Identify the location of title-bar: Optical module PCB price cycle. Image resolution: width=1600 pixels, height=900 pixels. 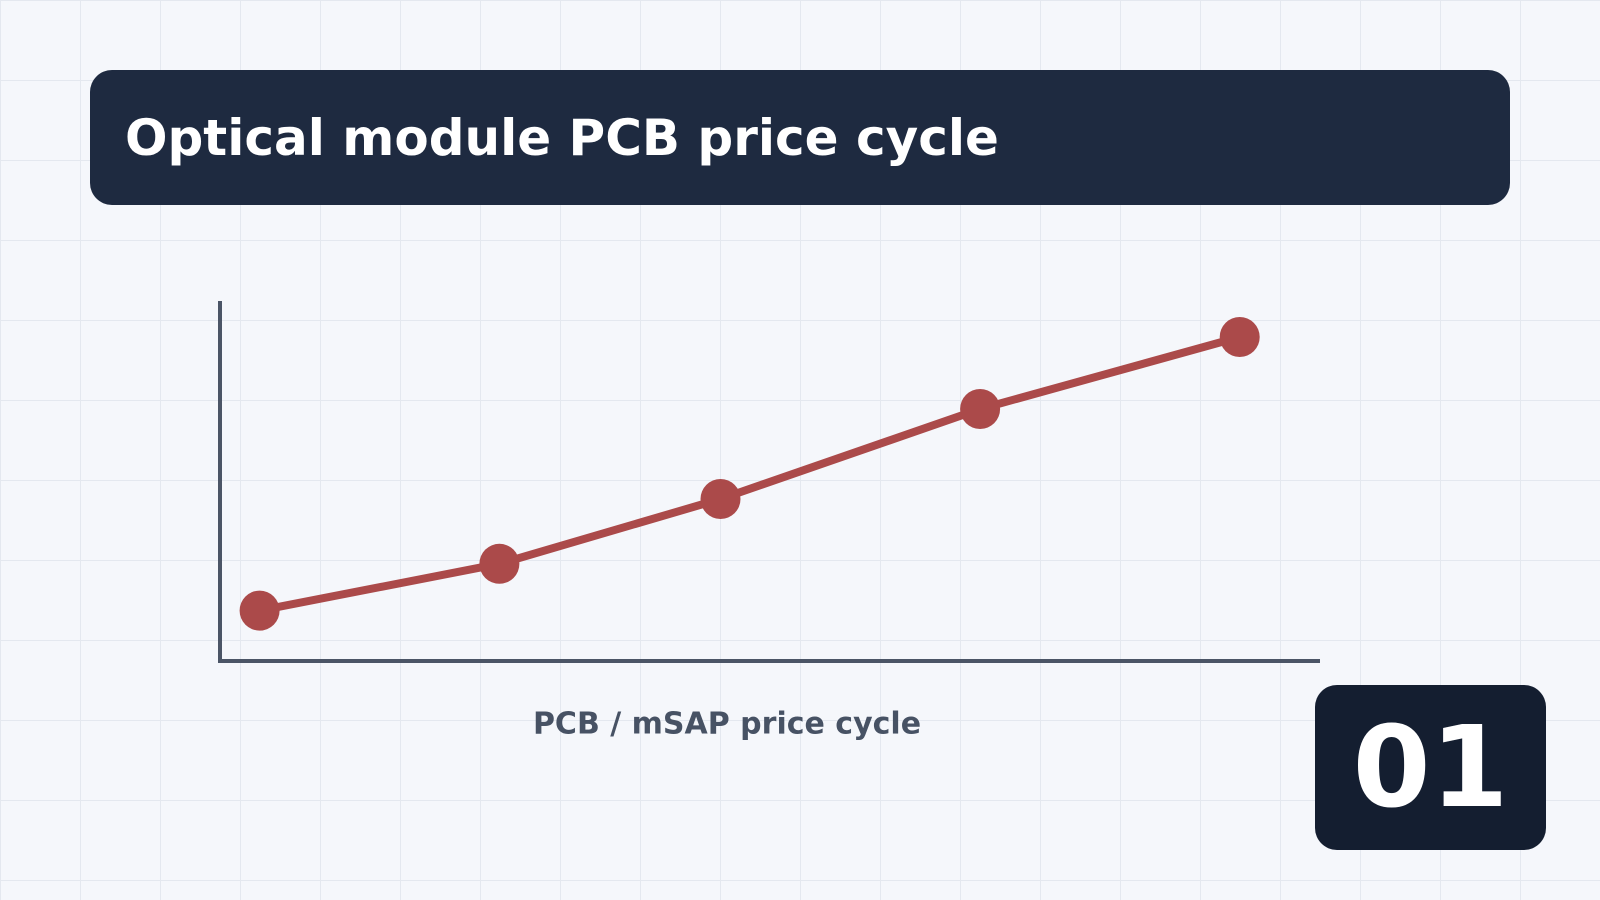
(800, 137).